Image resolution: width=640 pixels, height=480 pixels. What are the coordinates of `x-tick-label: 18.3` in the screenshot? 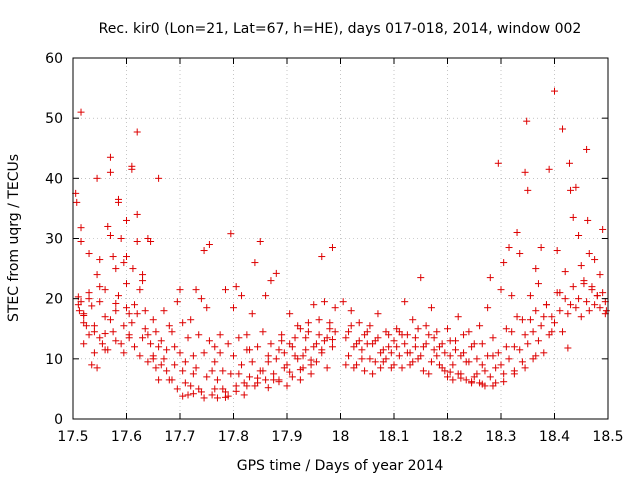 It's located at (500, 437).